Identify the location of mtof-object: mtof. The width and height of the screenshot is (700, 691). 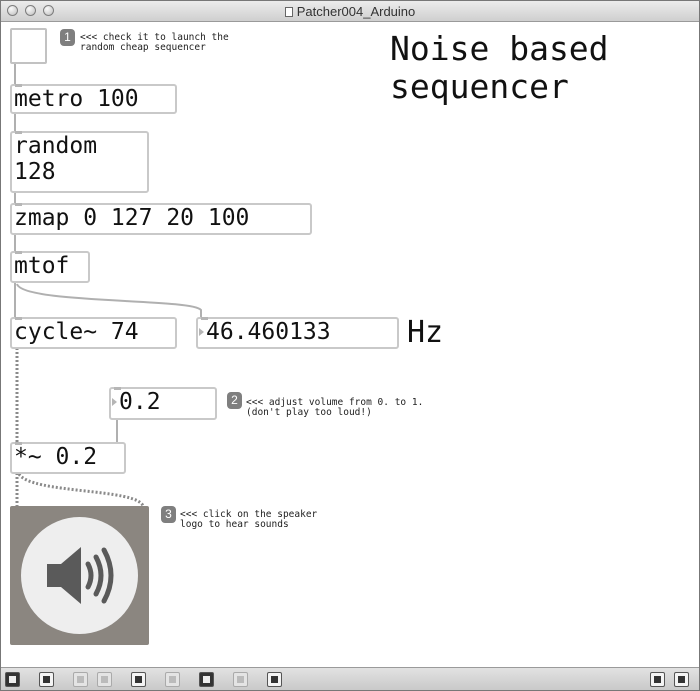
(50, 267).